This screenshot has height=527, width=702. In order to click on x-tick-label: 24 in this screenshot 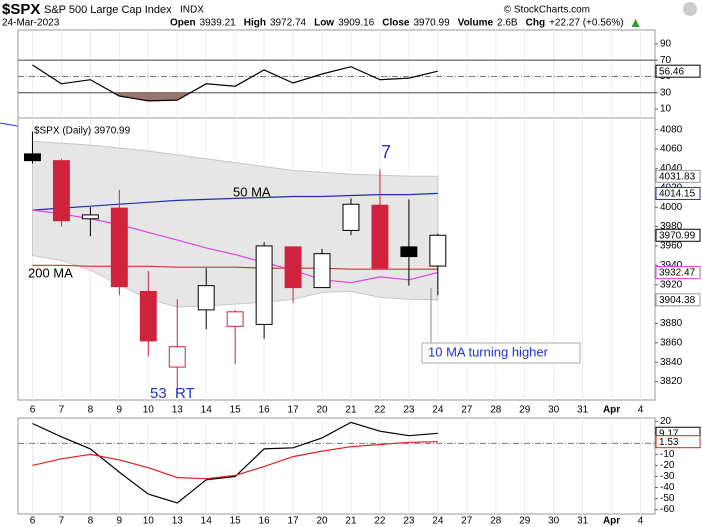, I will do `click(438, 521)`.